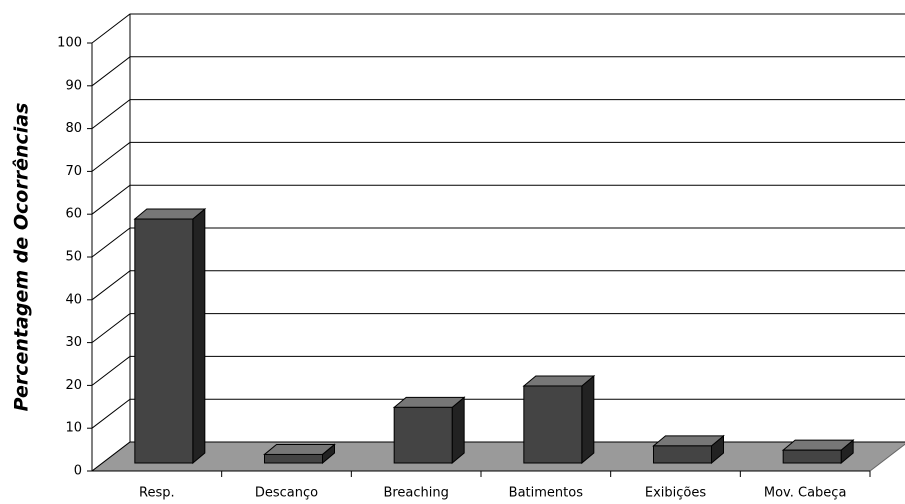 The height and width of the screenshot is (504, 905). I want to click on y-tick-label: 20, so click(73, 385).